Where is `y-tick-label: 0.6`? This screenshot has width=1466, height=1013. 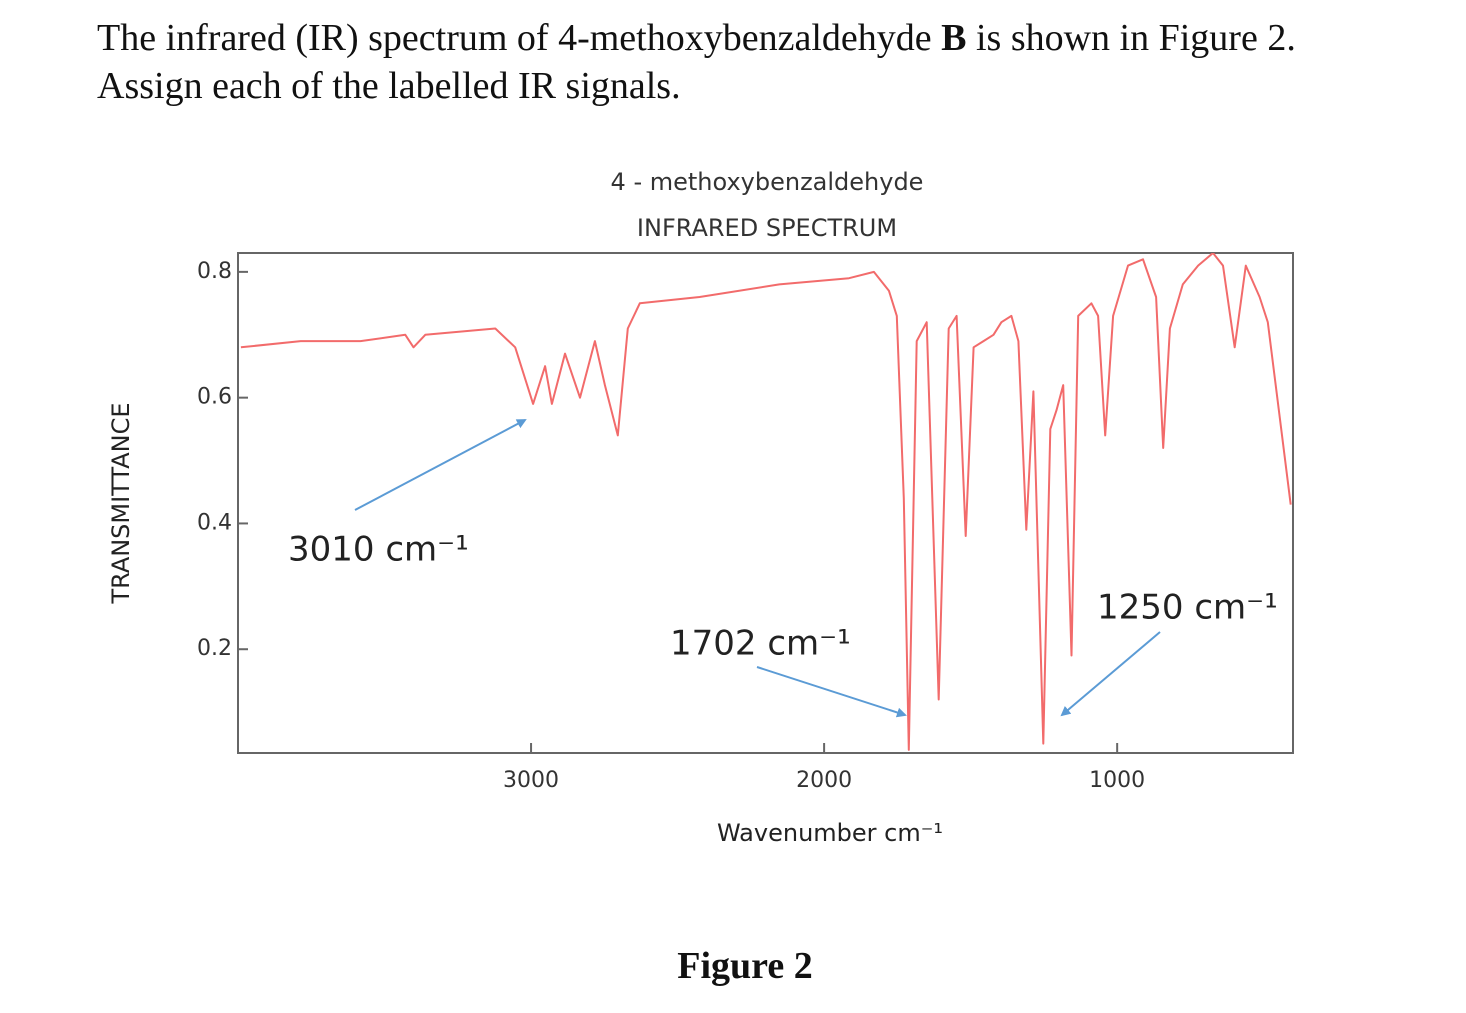 y-tick-label: 0.6 is located at coordinates (214, 397).